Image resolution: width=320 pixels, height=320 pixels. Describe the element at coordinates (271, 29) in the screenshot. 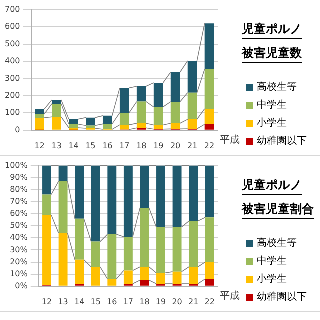

I see `text: 児童ポルノ` at that location.